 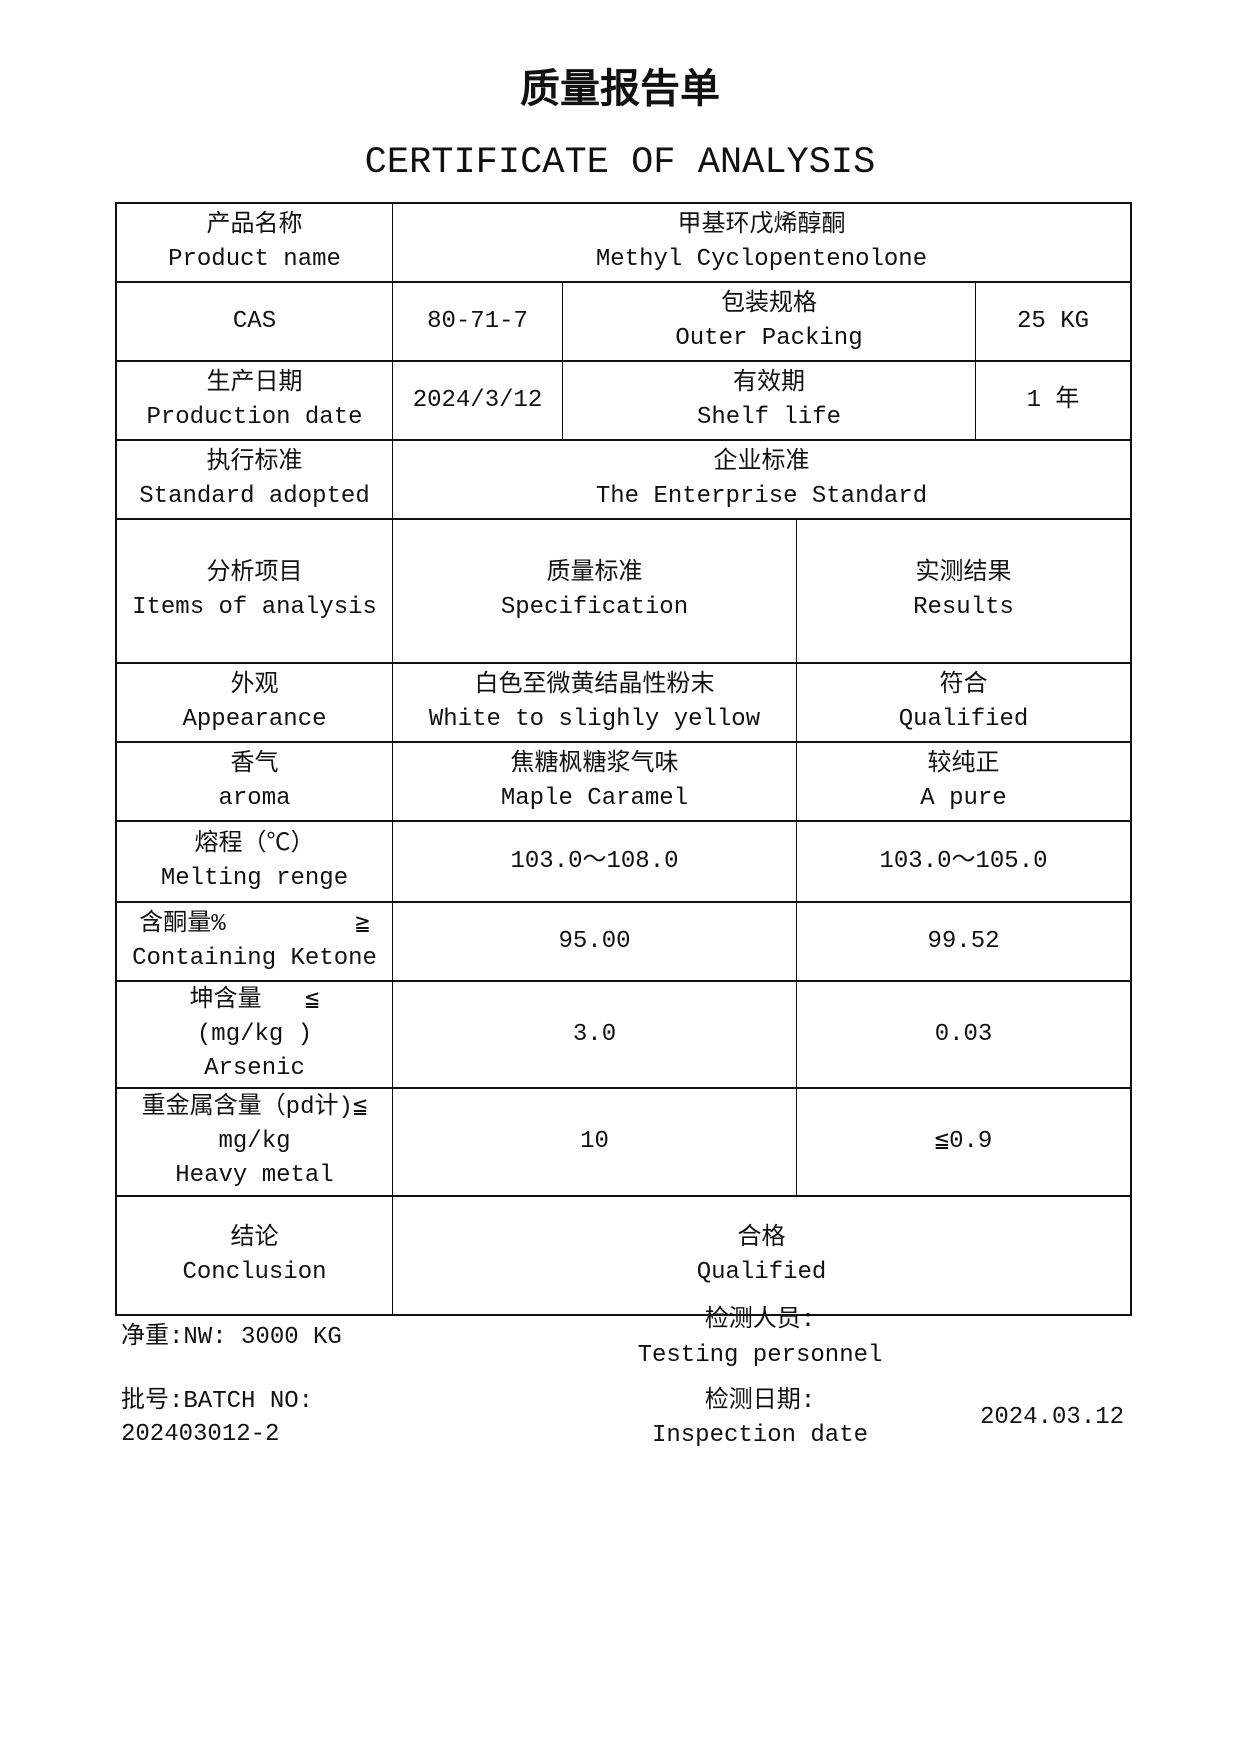 What do you see at coordinates (1052, 1417) in the screenshot?
I see `inspection-date: 2024.03.12` at bounding box center [1052, 1417].